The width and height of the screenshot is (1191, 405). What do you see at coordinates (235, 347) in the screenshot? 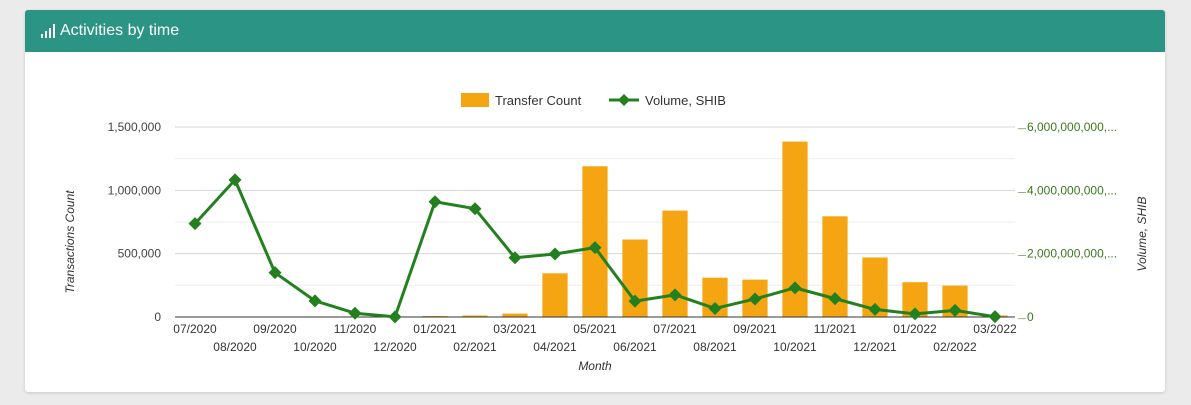
I see `x-tick-label: 08/2020` at bounding box center [235, 347].